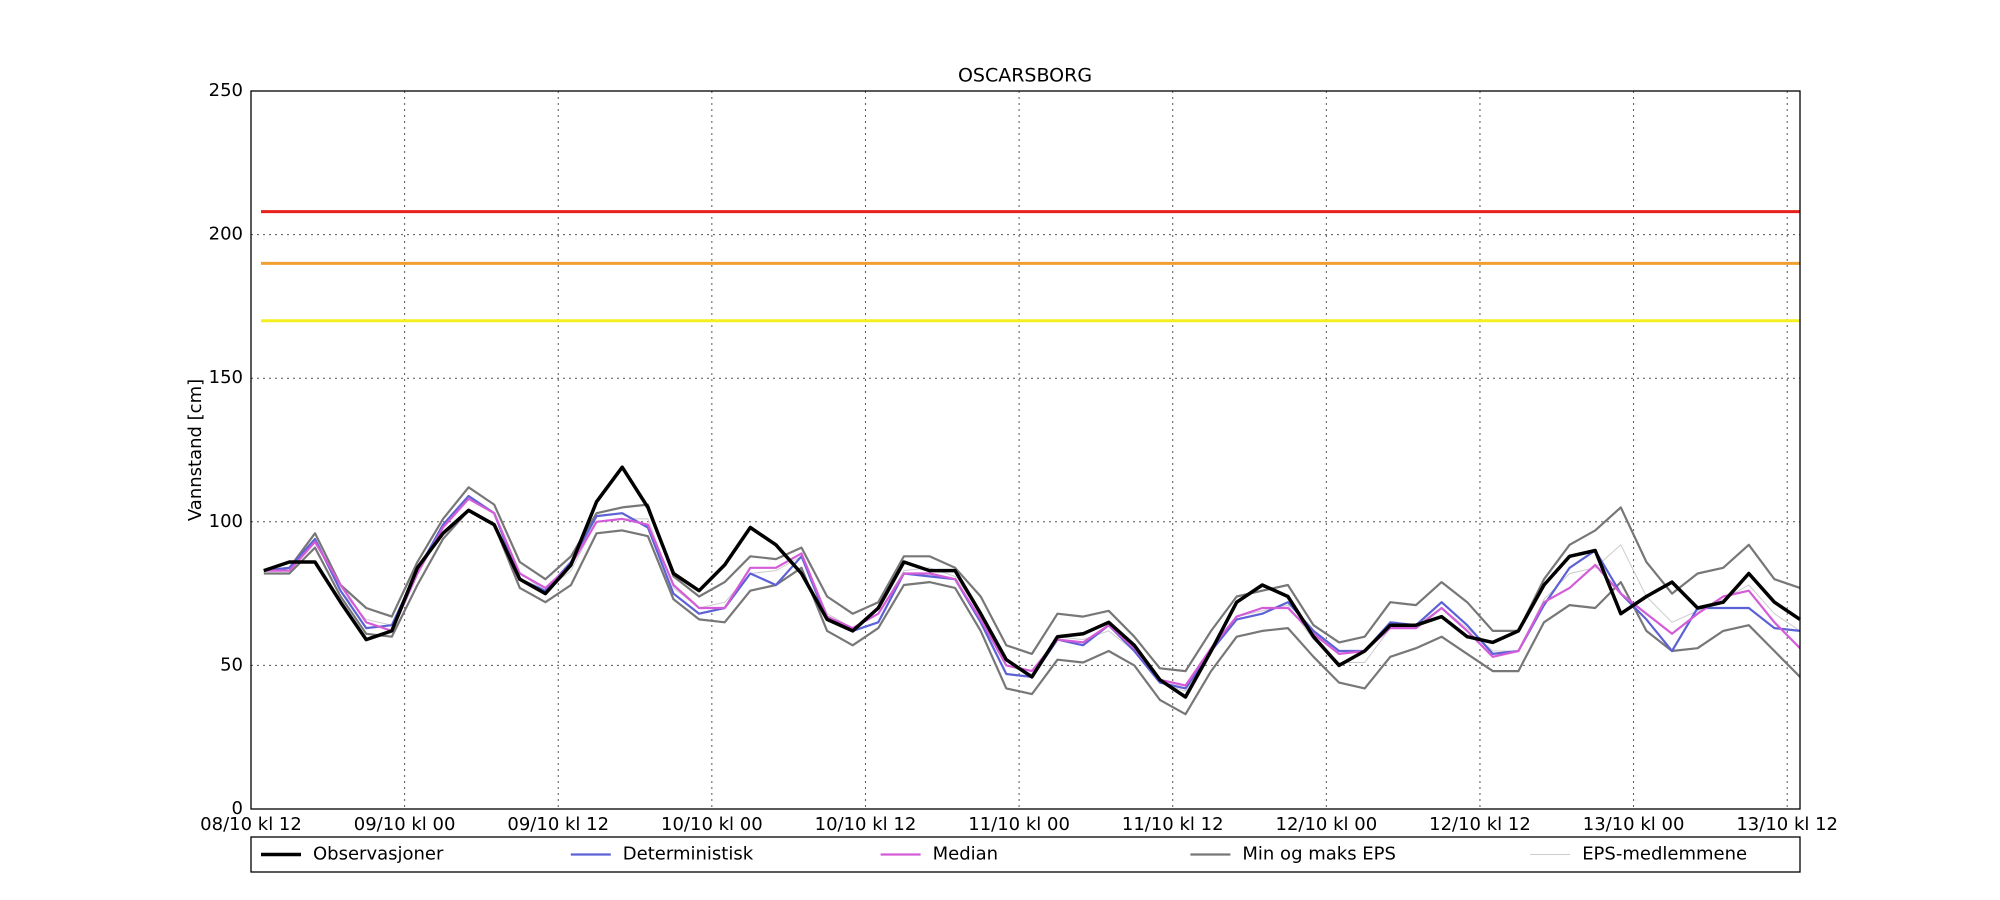  What do you see at coordinates (251, 824) in the screenshot?
I see `x-tick-label: 08/10 kl 12` at bounding box center [251, 824].